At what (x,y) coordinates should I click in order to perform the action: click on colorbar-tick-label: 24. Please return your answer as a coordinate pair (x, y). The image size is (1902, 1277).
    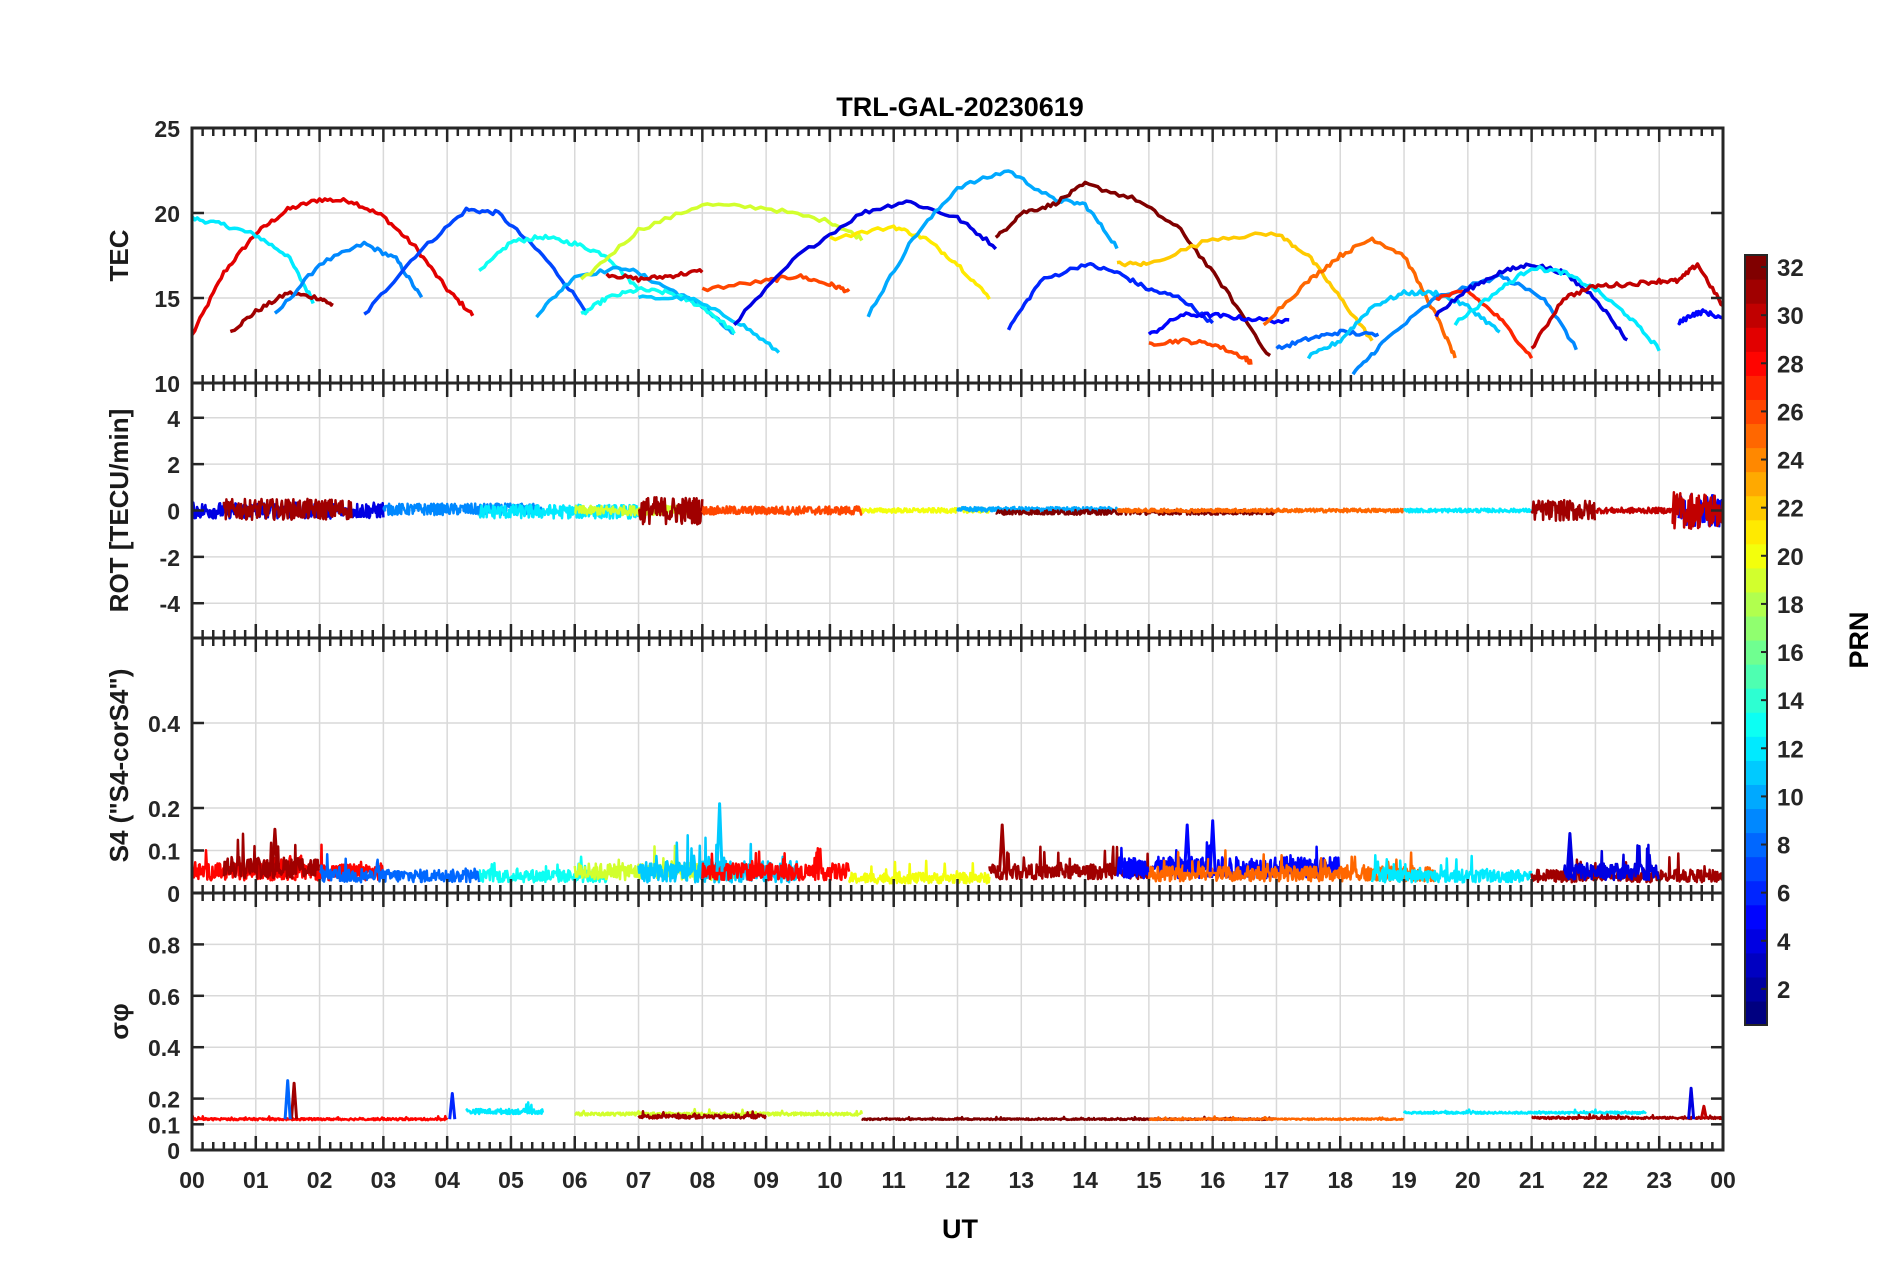
    Looking at the image, I should click on (1790, 461).